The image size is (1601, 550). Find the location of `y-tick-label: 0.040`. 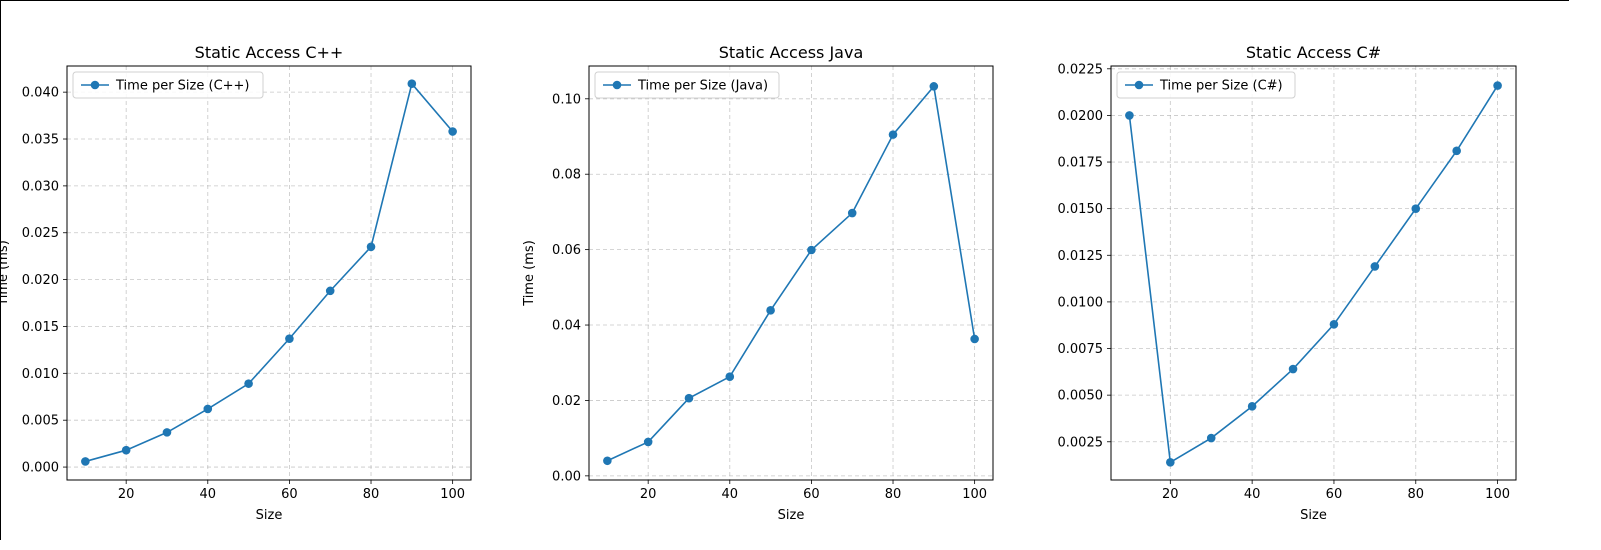

y-tick-label: 0.040 is located at coordinates (40, 93).